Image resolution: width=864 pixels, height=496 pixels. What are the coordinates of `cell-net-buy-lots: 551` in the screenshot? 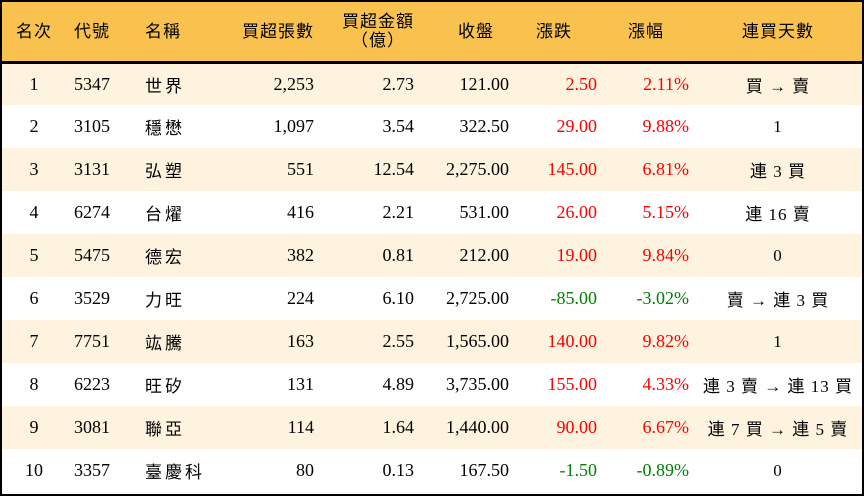 It's located at (300, 169).